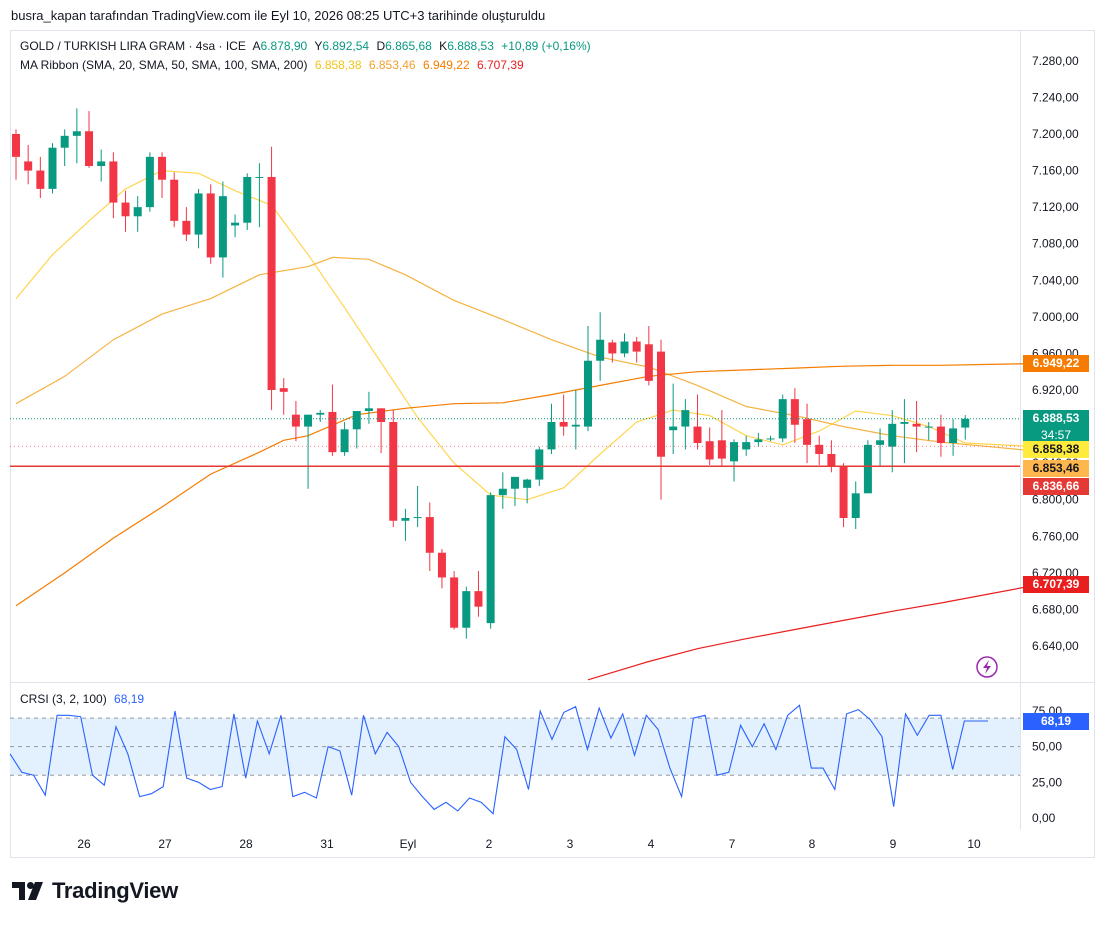 The height and width of the screenshot is (925, 1106). I want to click on crsi-band-layer, so click(515, 746).